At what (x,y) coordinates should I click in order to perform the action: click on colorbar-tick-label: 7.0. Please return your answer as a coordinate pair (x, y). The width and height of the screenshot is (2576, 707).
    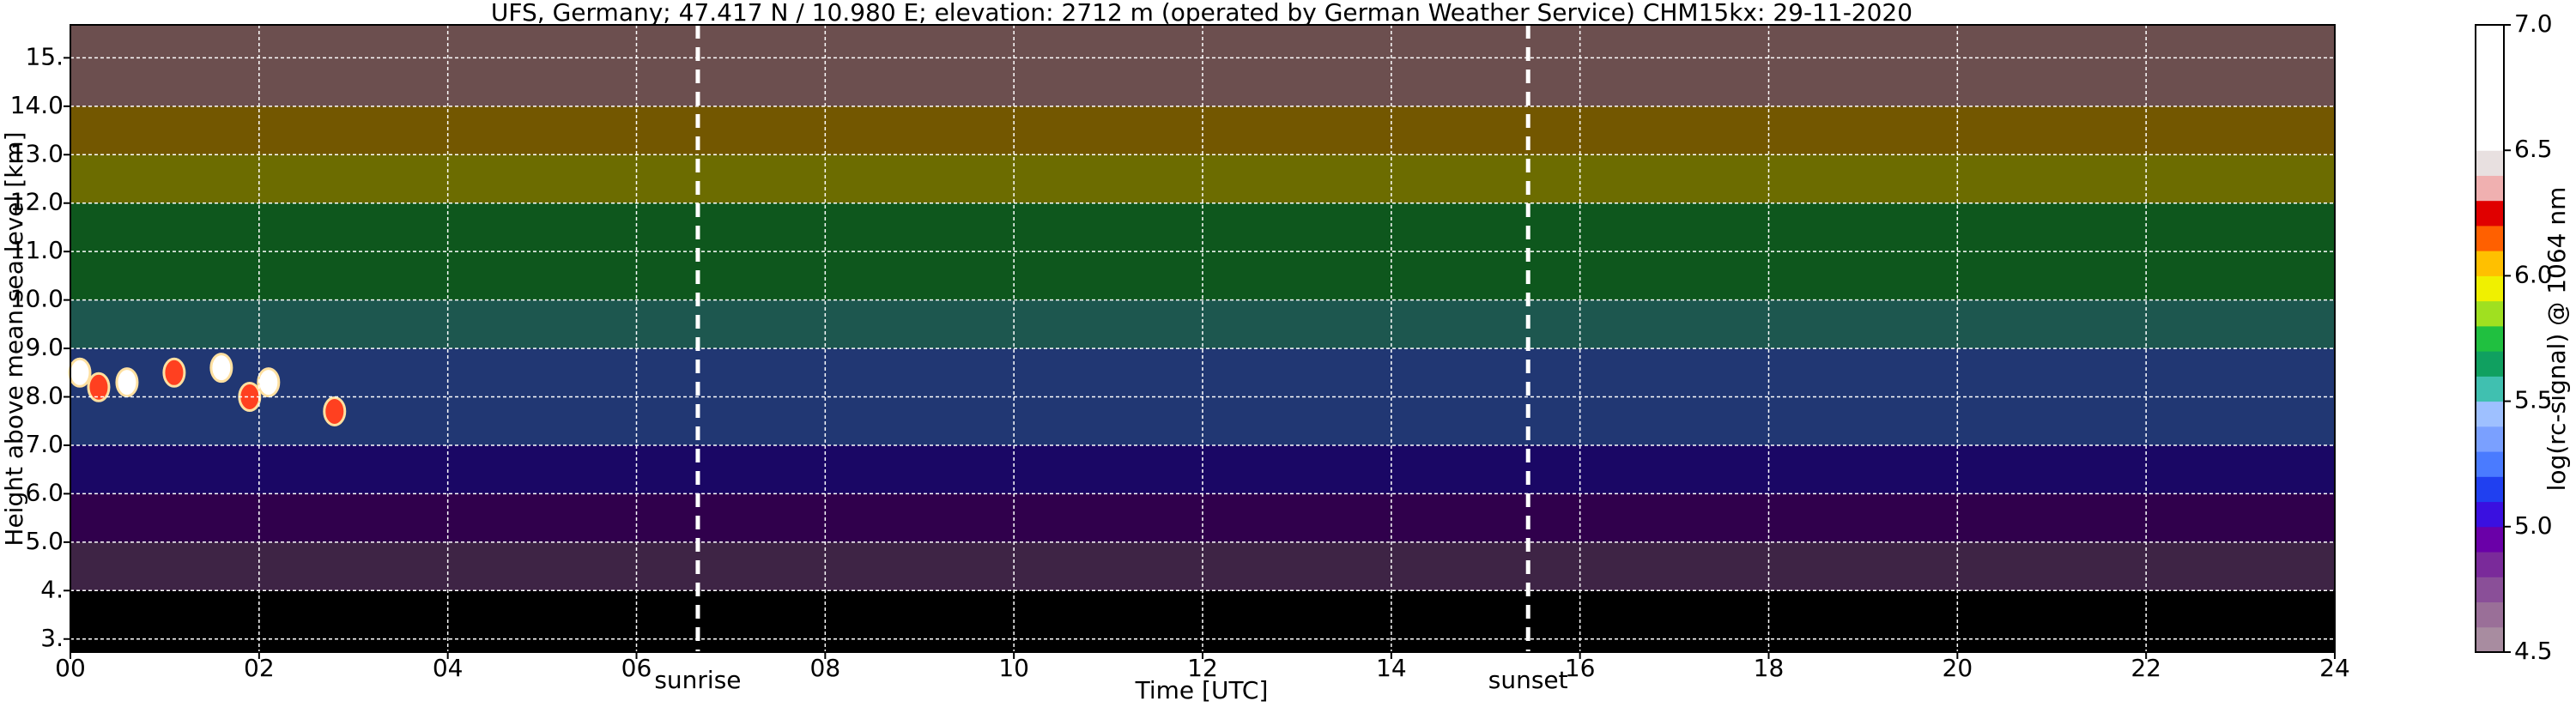
    Looking at the image, I should click on (2533, 24).